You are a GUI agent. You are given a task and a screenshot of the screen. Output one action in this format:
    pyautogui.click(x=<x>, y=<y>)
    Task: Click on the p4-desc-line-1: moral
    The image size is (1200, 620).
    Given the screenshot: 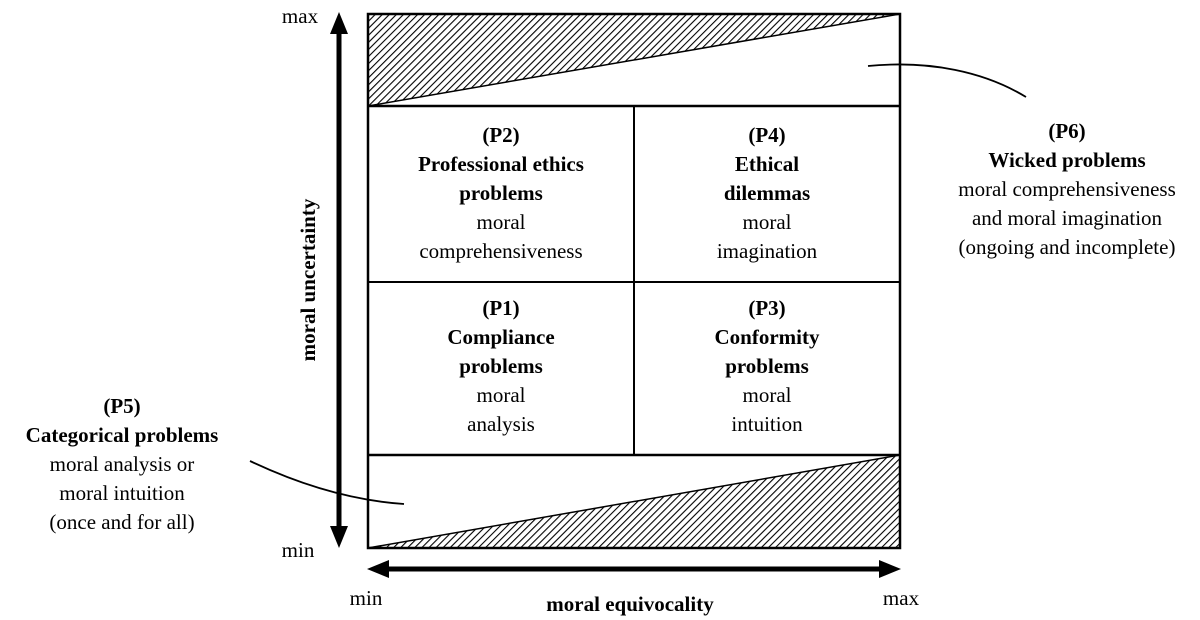 What is the action you would take?
    pyautogui.click(x=767, y=222)
    